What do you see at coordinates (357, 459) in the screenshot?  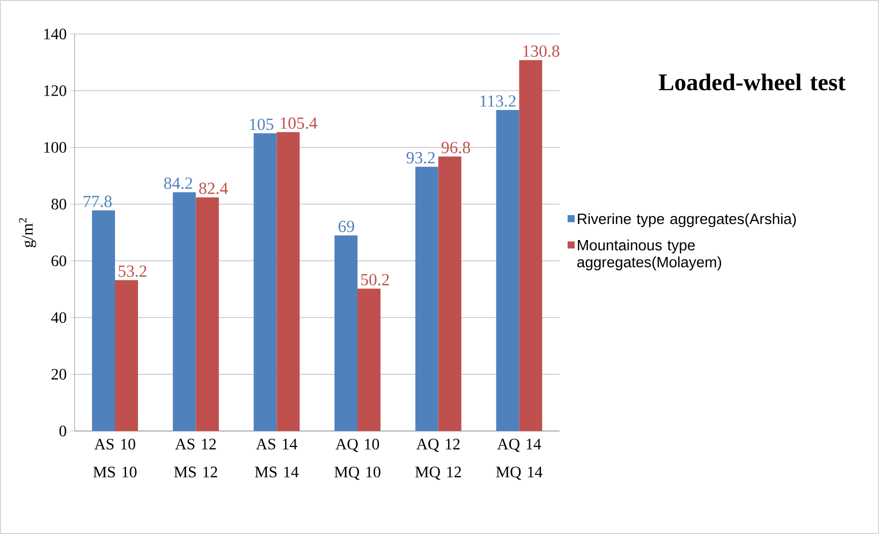 I see `x-tick-label: AQ 10 MQ 10` at bounding box center [357, 459].